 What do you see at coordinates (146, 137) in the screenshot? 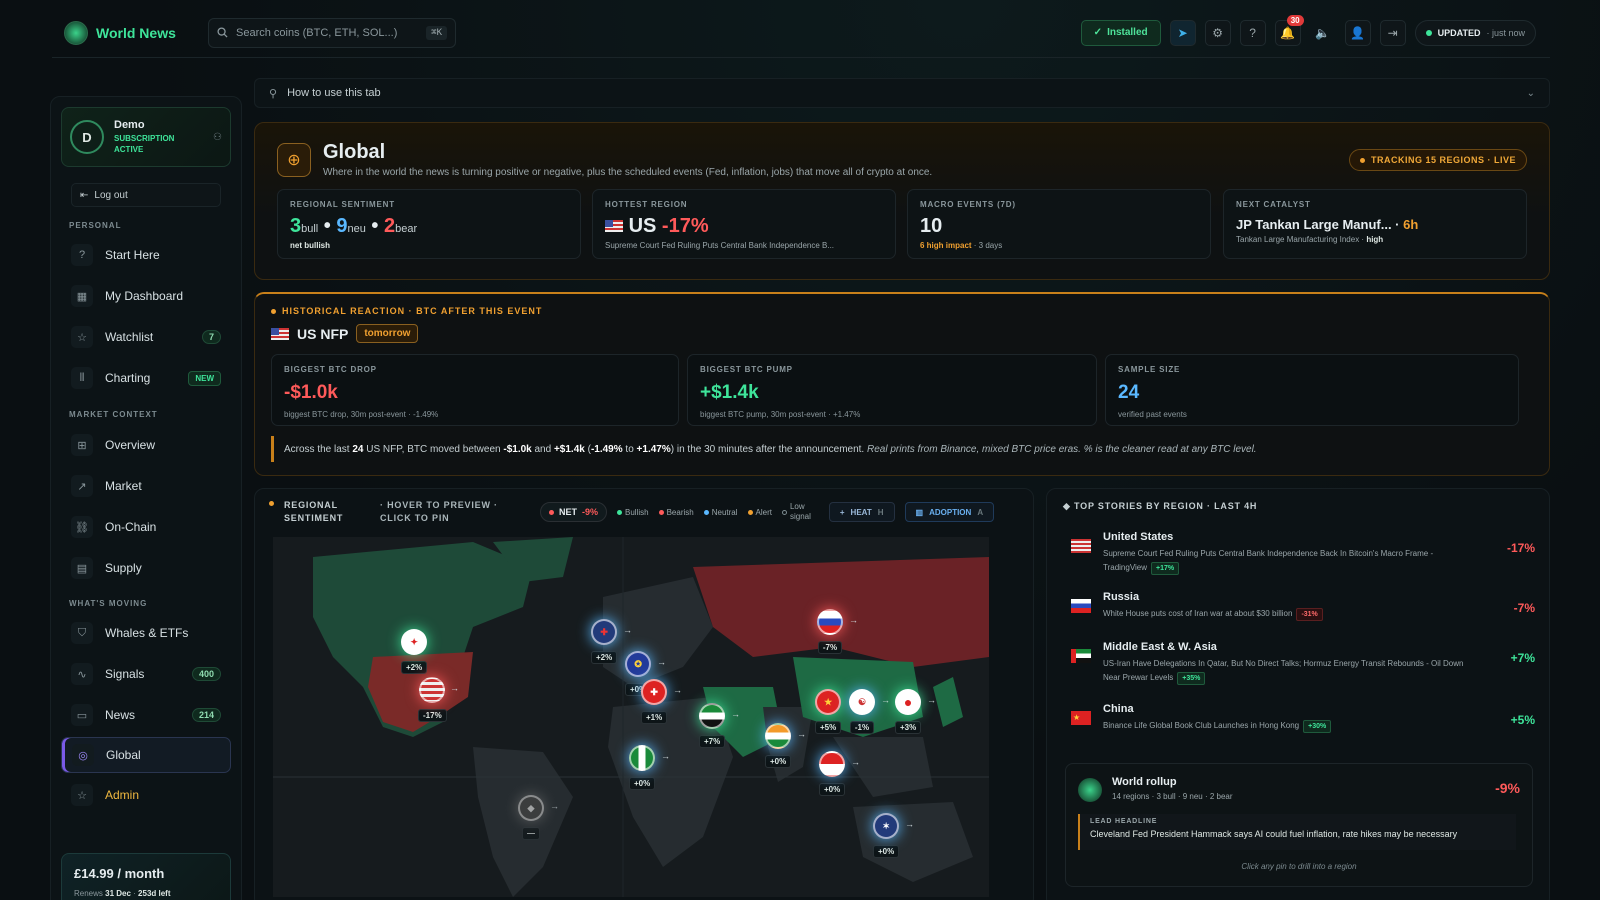
I see `user-card: D Demo SUBSCRIPTION ACTIVE ⚇` at bounding box center [146, 137].